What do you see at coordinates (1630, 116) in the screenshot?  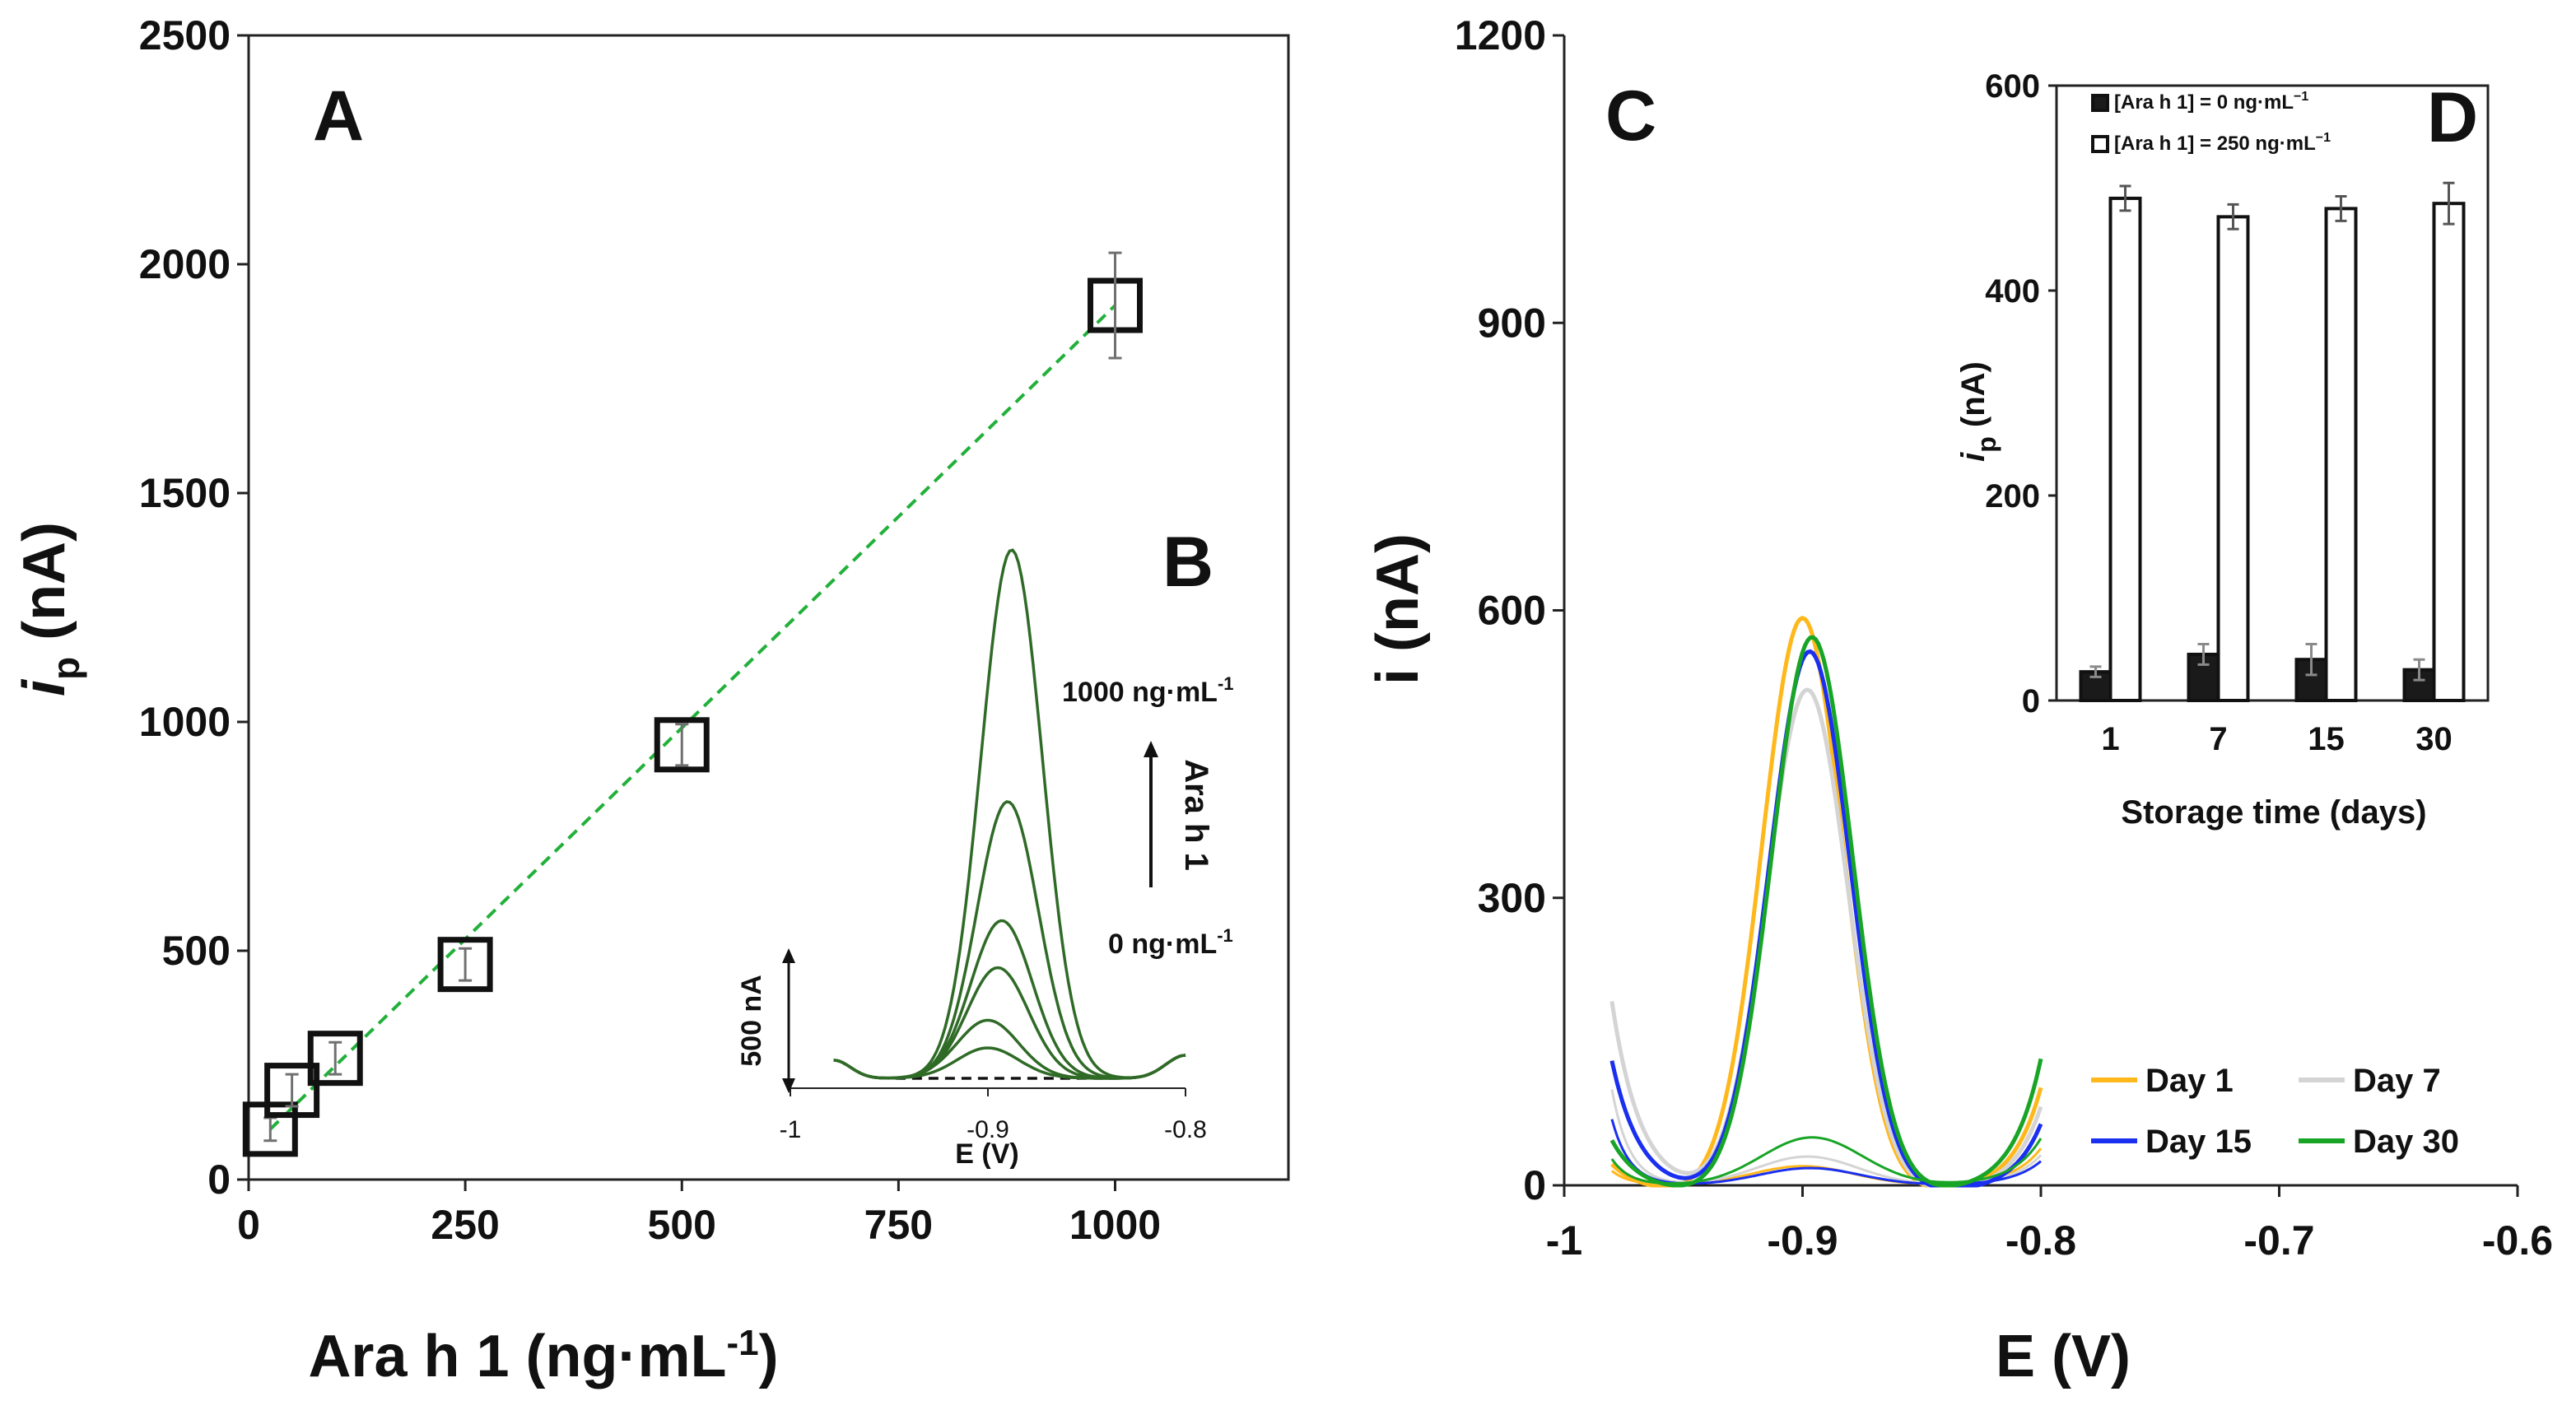 I see `panel-c-label: C` at bounding box center [1630, 116].